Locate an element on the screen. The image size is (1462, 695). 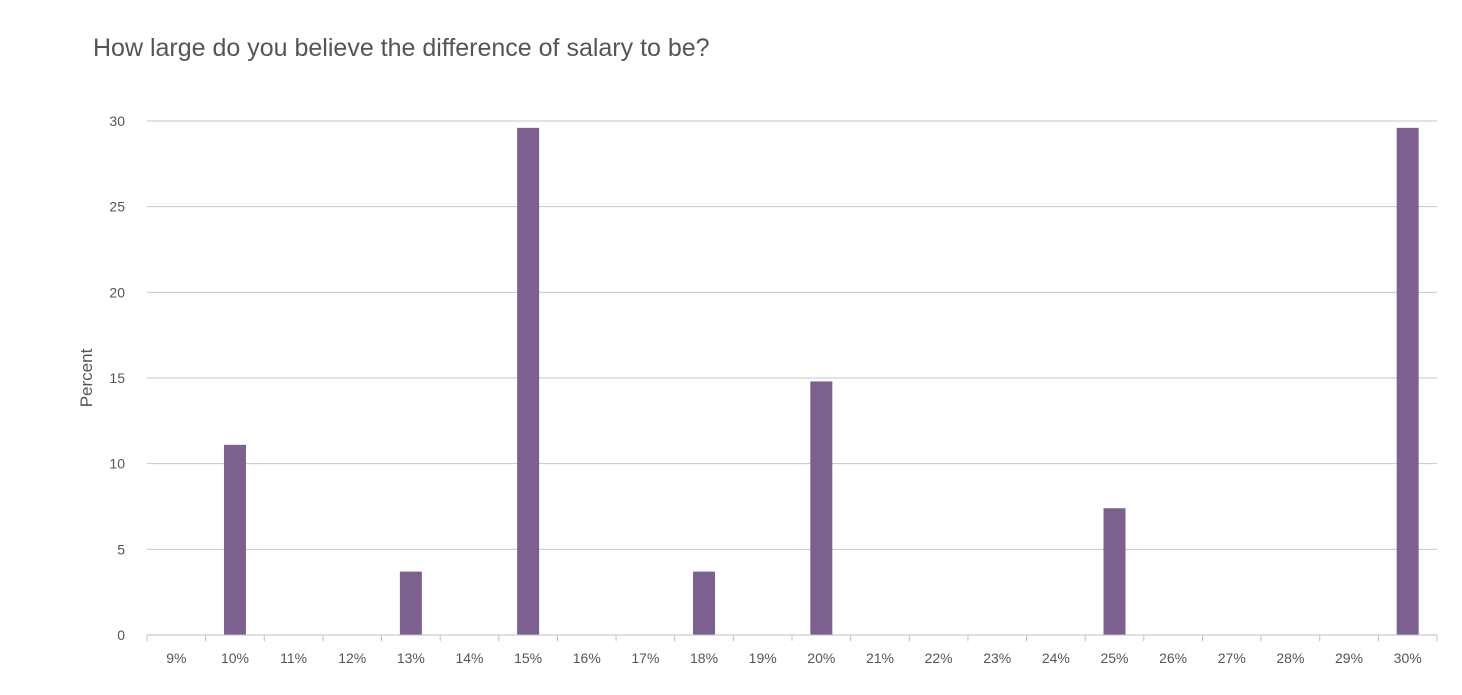
x-tick-label: 13% is located at coordinates (411, 658).